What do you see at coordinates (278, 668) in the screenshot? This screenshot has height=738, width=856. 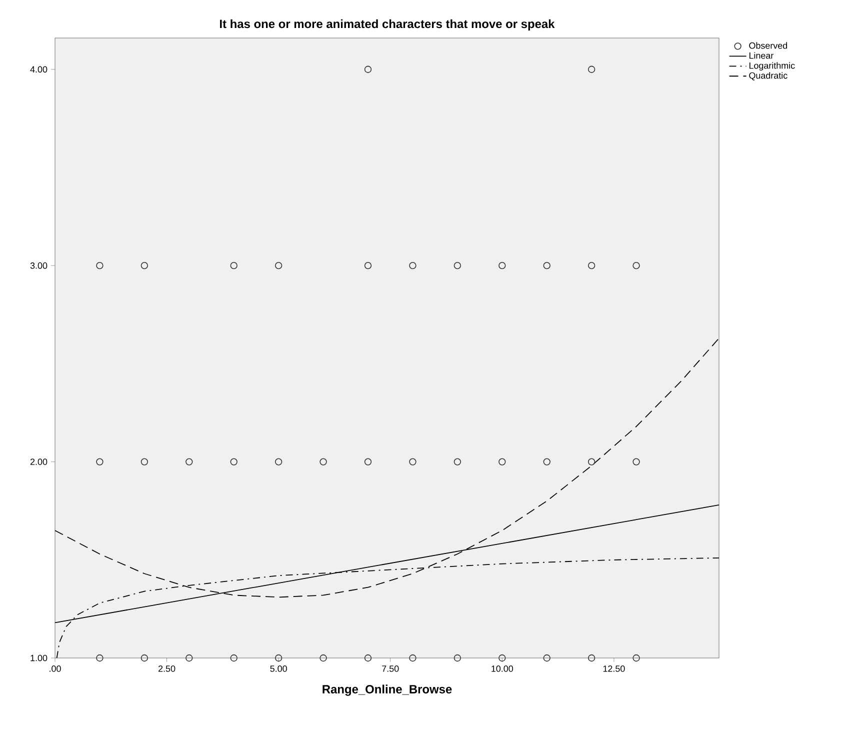 I see `x-tick-label: 5.00` at bounding box center [278, 668].